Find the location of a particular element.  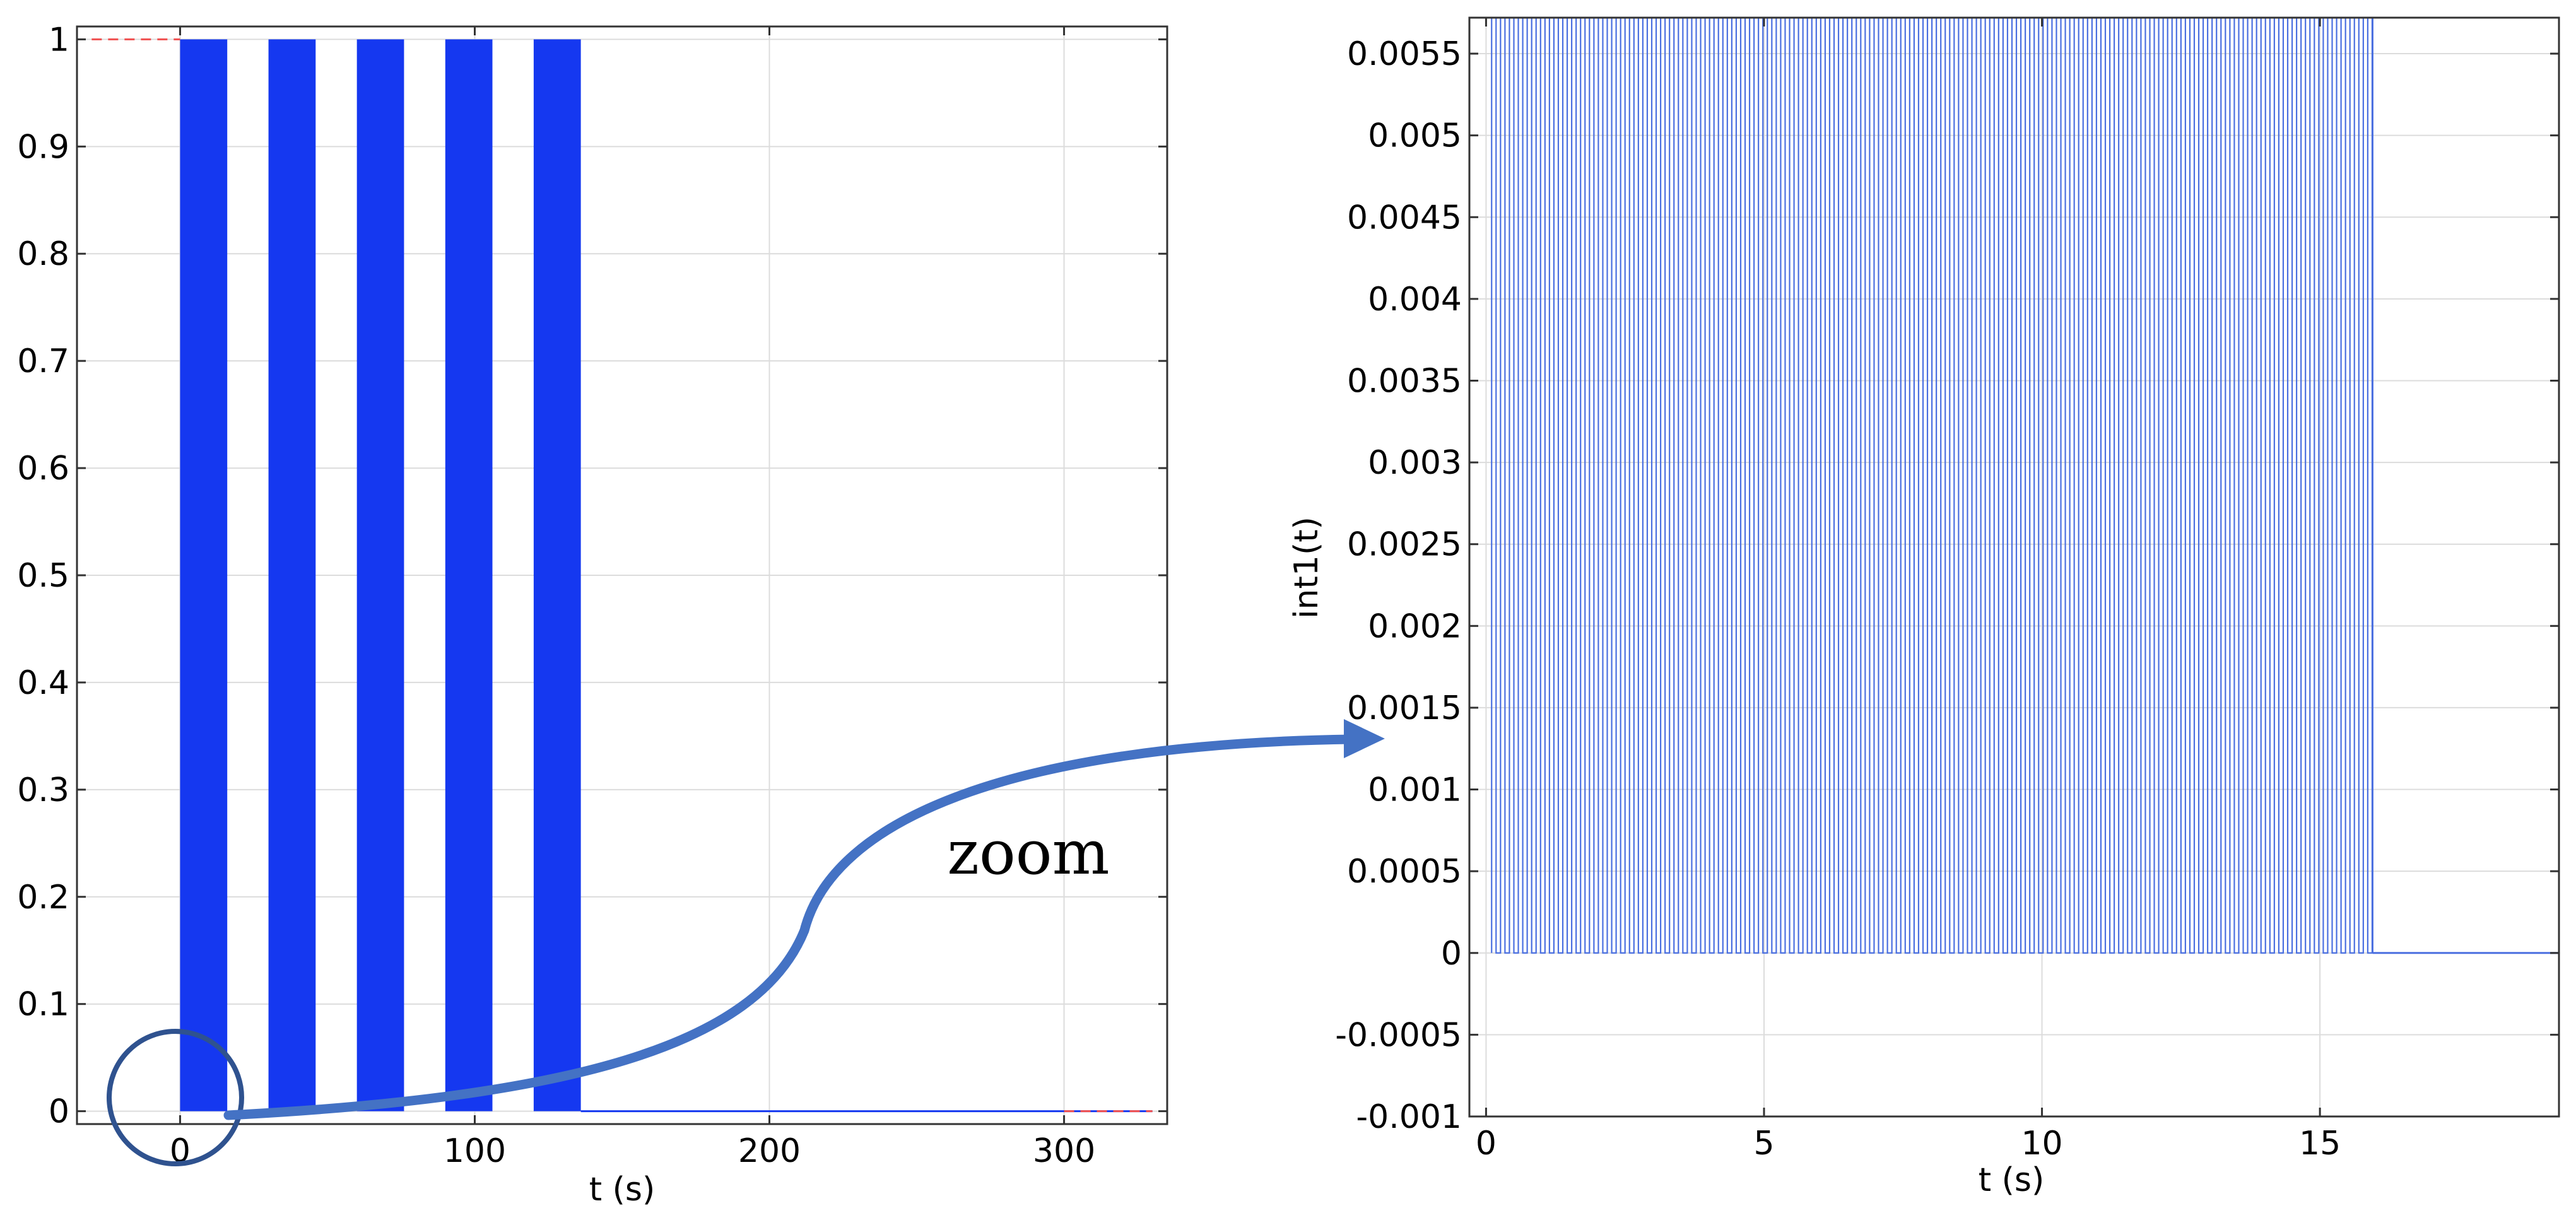

right-chart-y-tick-label: 0 is located at coordinates (1451, 954).